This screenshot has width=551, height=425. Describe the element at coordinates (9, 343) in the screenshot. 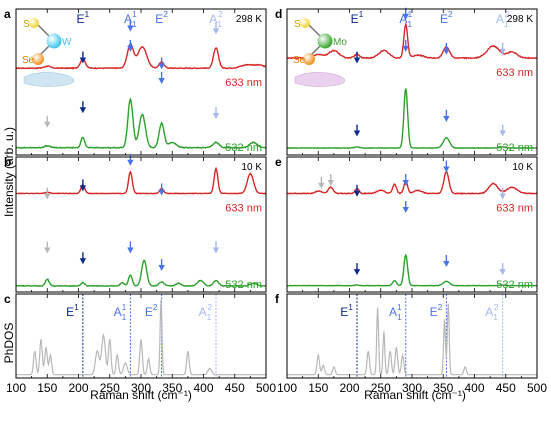

I see `y-axis-label-phdos: PhDOS` at that location.